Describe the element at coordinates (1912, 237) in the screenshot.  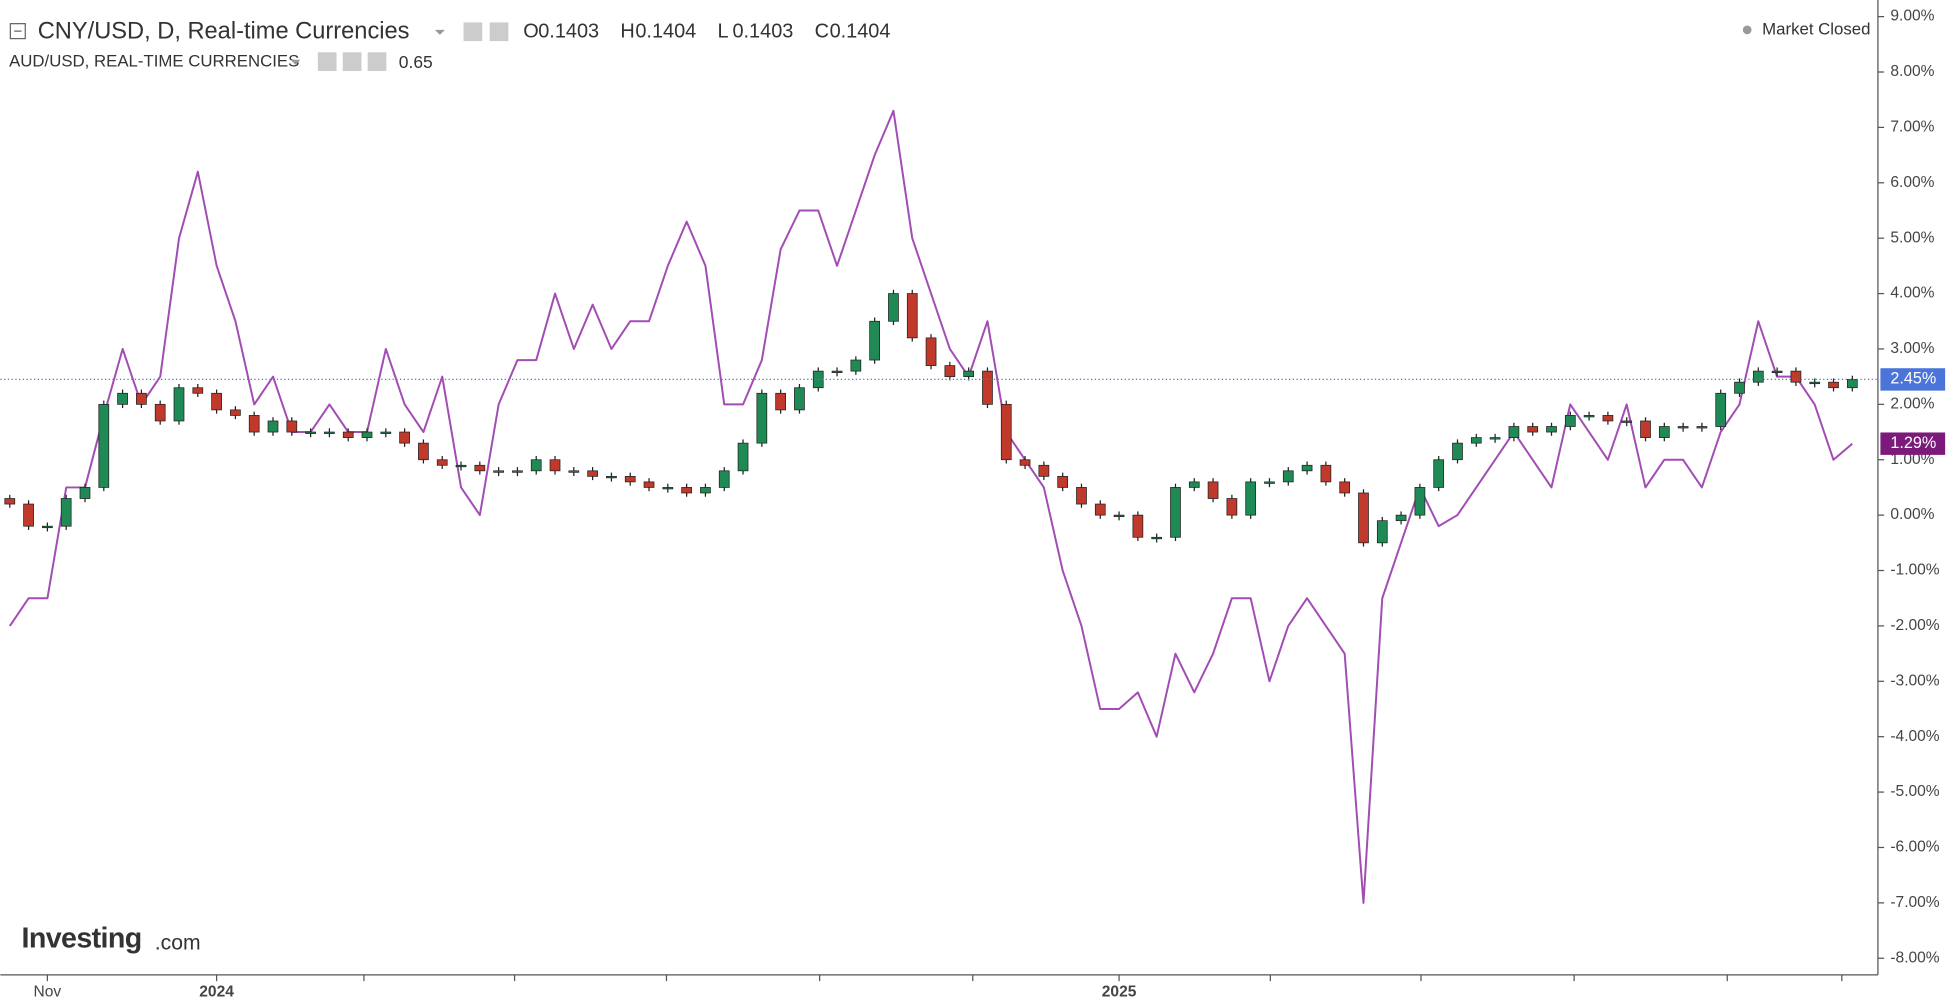
I see `y-tick-label: 5.00%` at that location.